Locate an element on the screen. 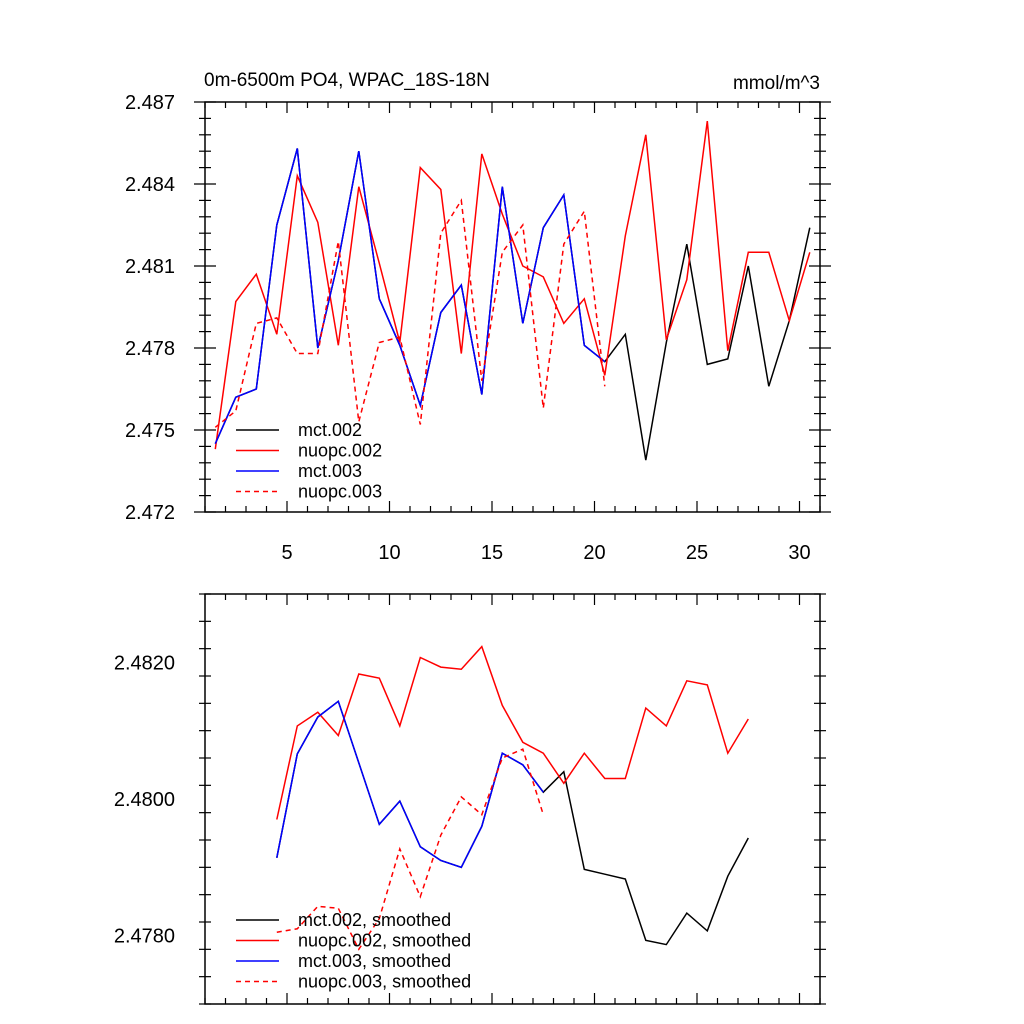 The height and width of the screenshot is (1024, 1024). top-y-tick-labels: 2.472 2.475 2.478 2.481 2.484 2.487 is located at coordinates (150, 308).